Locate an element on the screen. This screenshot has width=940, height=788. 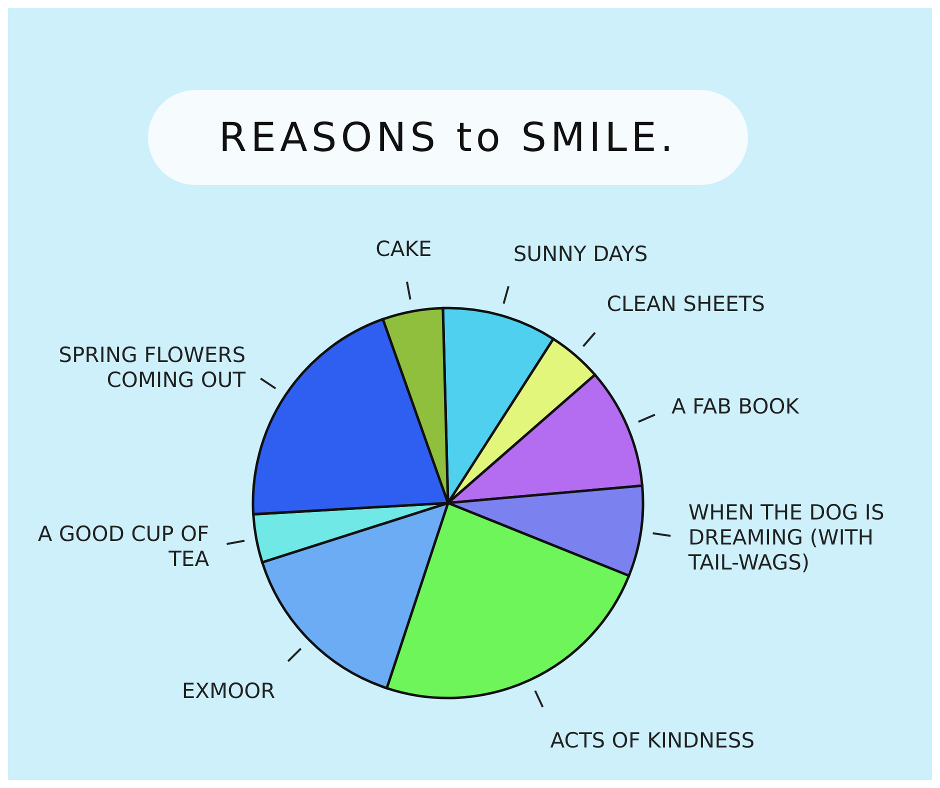
slice-label: WHEN THE DOG IS DREAMING (WITH TAIL-WAGS) is located at coordinates (785, 537).